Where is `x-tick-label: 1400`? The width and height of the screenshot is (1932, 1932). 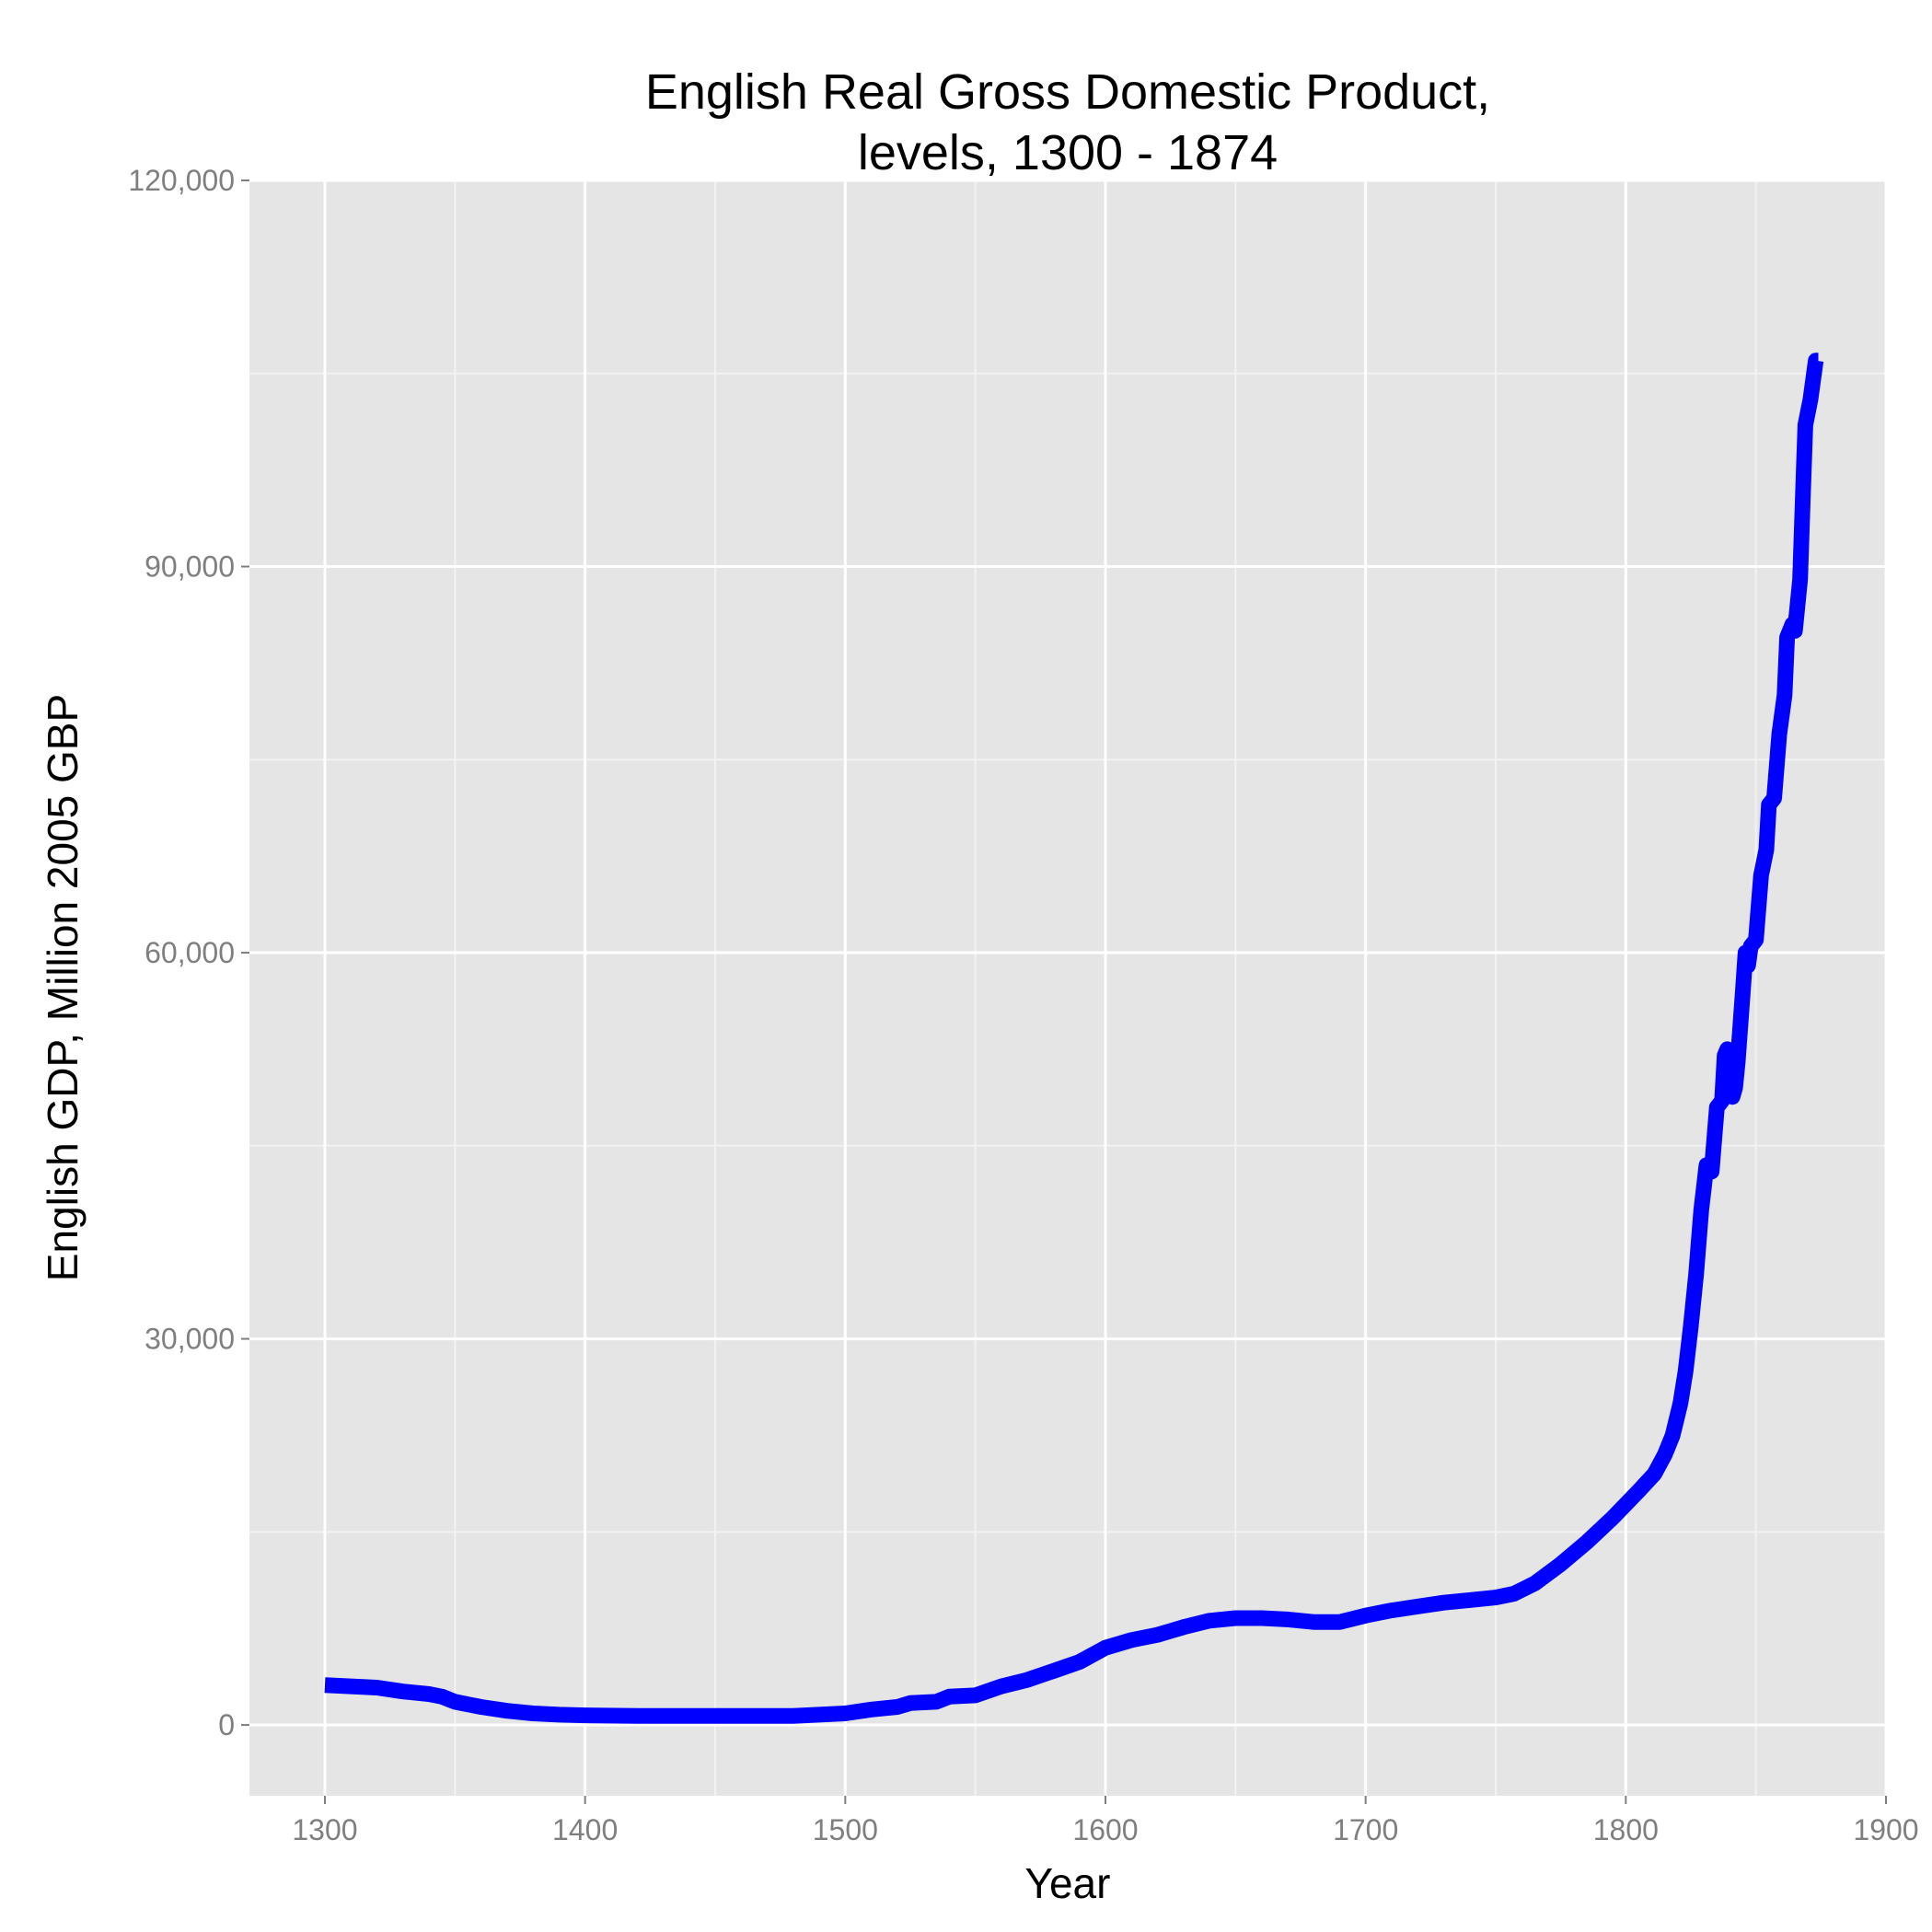
x-tick-label: 1400 is located at coordinates (585, 1830).